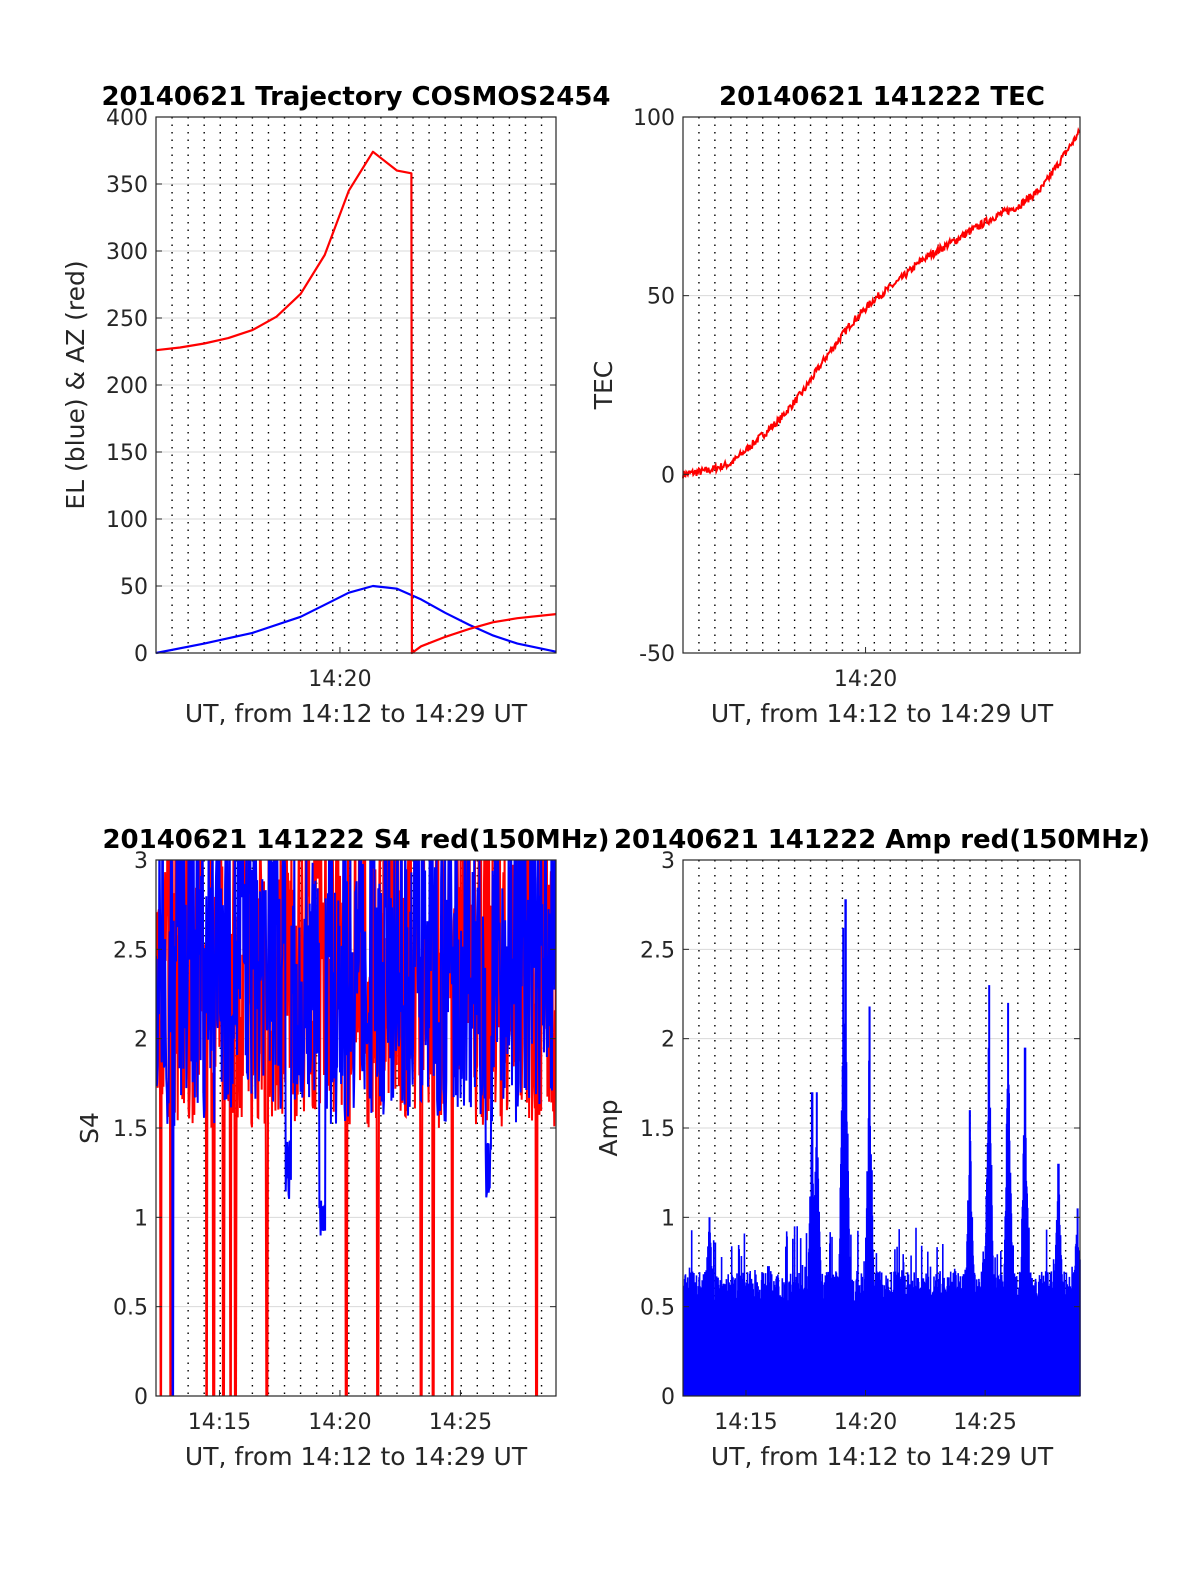 Image resolution: width=1200 pixels, height=1575 pixels. I want to click on panel-trajectory-x-ticks: 14:20, so click(340, 669).